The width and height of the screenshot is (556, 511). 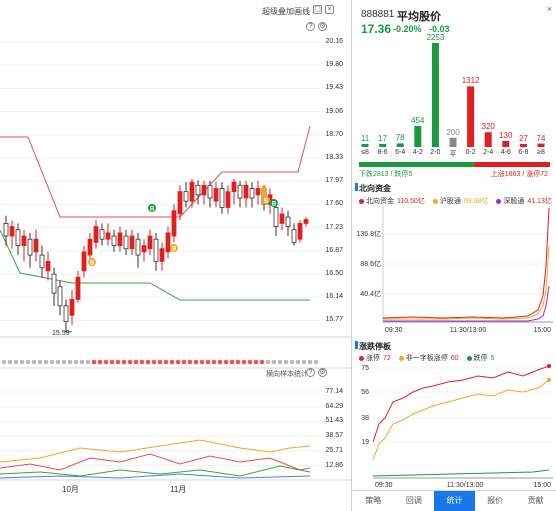 I want to click on distribution-category: ≤8, so click(x=365, y=152).